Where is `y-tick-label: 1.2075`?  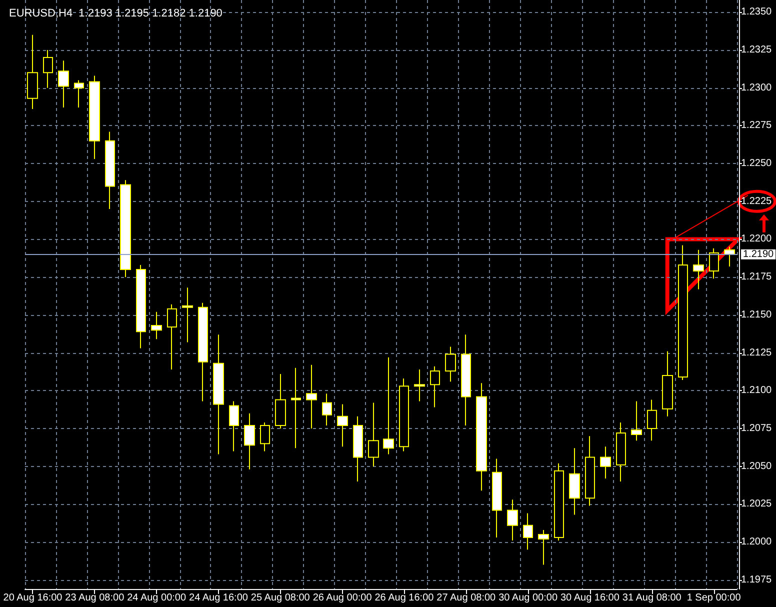 y-tick-label: 1.2075 is located at coordinates (756, 428).